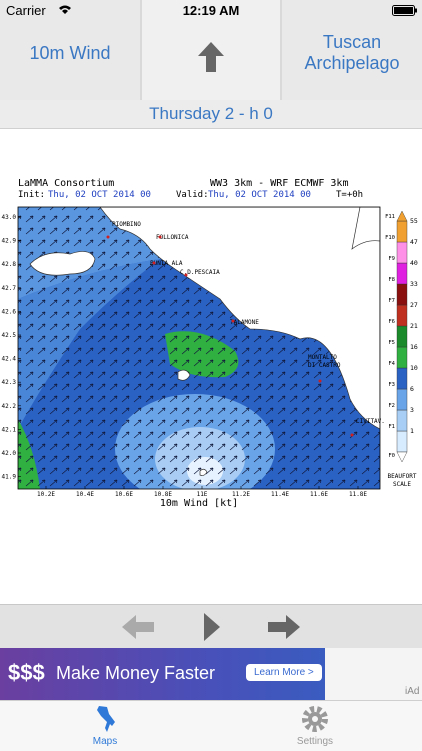 This screenshot has height=751, width=422. What do you see at coordinates (279, 183) in the screenshot?
I see `model-label: WW3 3km - WRF ECMWF 3km` at bounding box center [279, 183].